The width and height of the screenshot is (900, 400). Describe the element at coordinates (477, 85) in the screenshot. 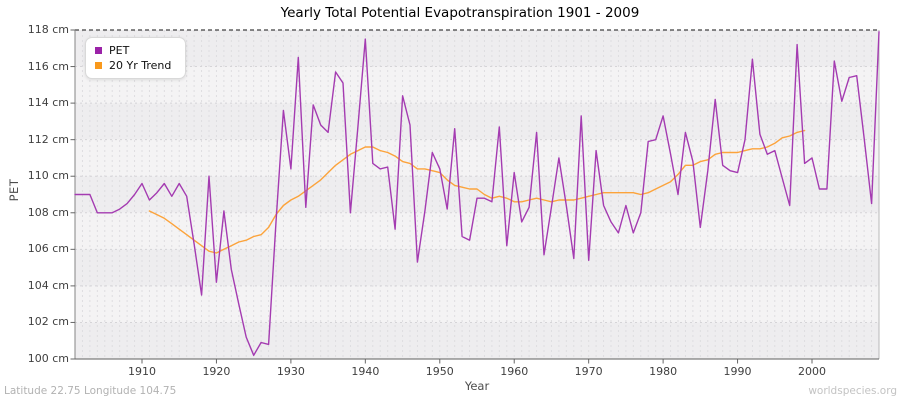

I see `plot-band` at that location.